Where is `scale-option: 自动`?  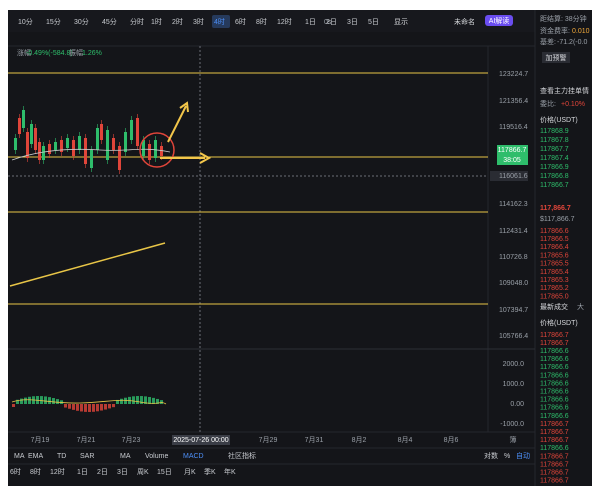 scale-option: 自动 is located at coordinates (523, 455).